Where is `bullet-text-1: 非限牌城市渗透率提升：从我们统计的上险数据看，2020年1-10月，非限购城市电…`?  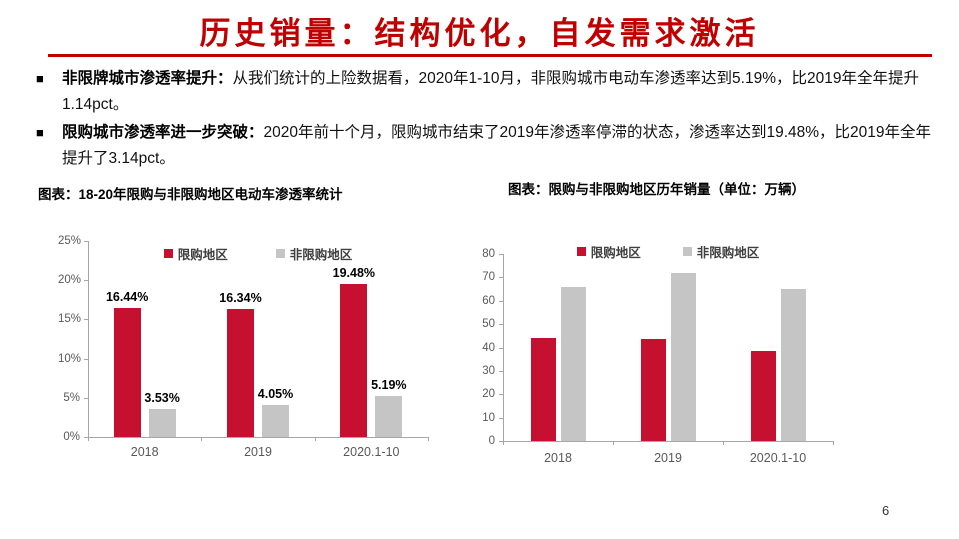
bullet-text-1: 非限牌城市渗透率提升：从我们统计的上险数据看，2020年1-10月，非限购城市电… is located at coordinates (499, 92).